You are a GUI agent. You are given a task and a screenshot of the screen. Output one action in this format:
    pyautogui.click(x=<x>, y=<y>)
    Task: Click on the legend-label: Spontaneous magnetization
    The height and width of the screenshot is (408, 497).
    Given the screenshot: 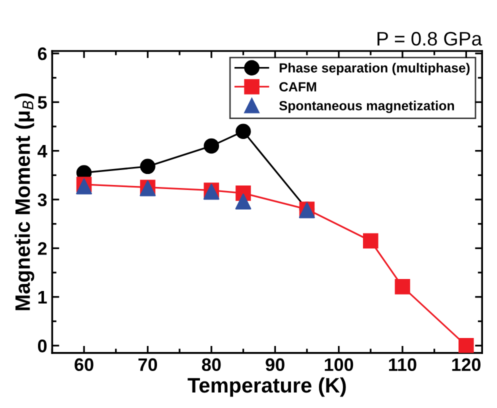 What is the action you would take?
    pyautogui.click(x=366, y=107)
    